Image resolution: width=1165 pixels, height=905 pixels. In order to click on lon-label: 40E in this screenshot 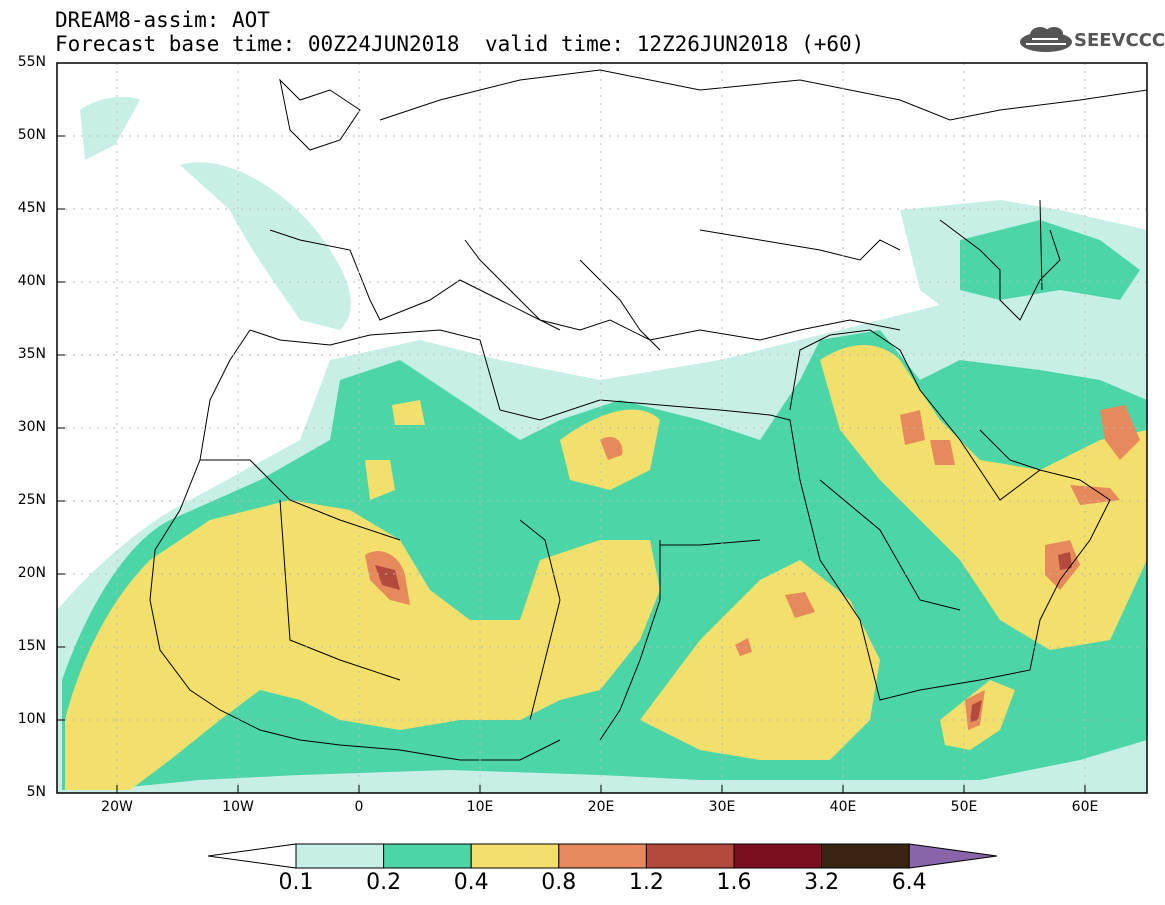, I will do `click(843, 807)`.